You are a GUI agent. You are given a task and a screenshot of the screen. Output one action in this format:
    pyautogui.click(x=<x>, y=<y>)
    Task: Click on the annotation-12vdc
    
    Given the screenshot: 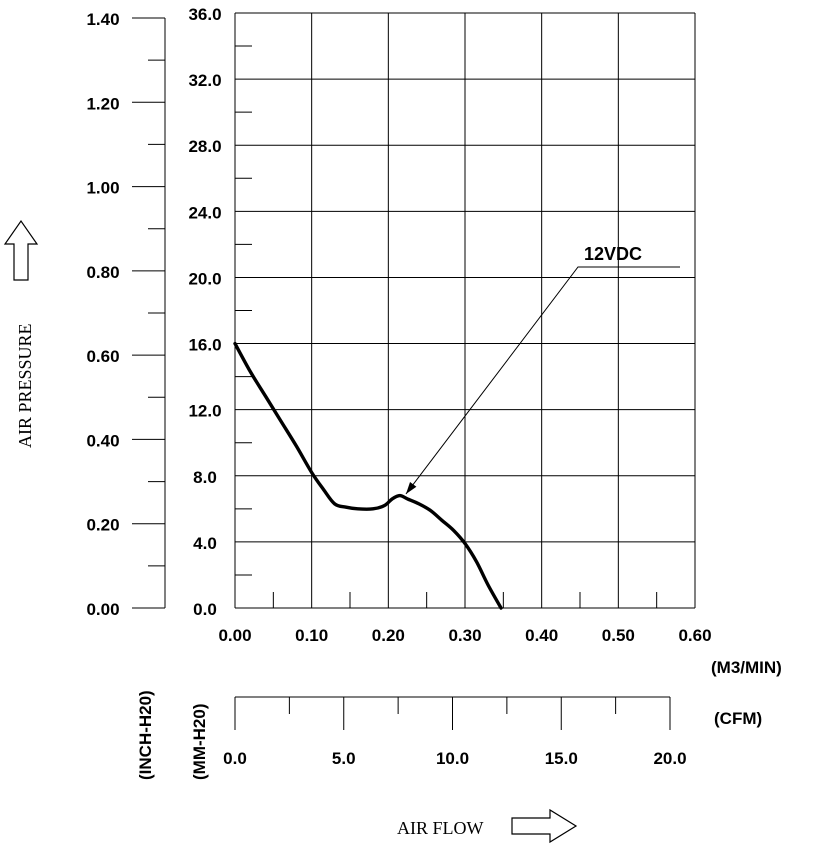 What is the action you would take?
    pyautogui.click(x=542, y=380)
    